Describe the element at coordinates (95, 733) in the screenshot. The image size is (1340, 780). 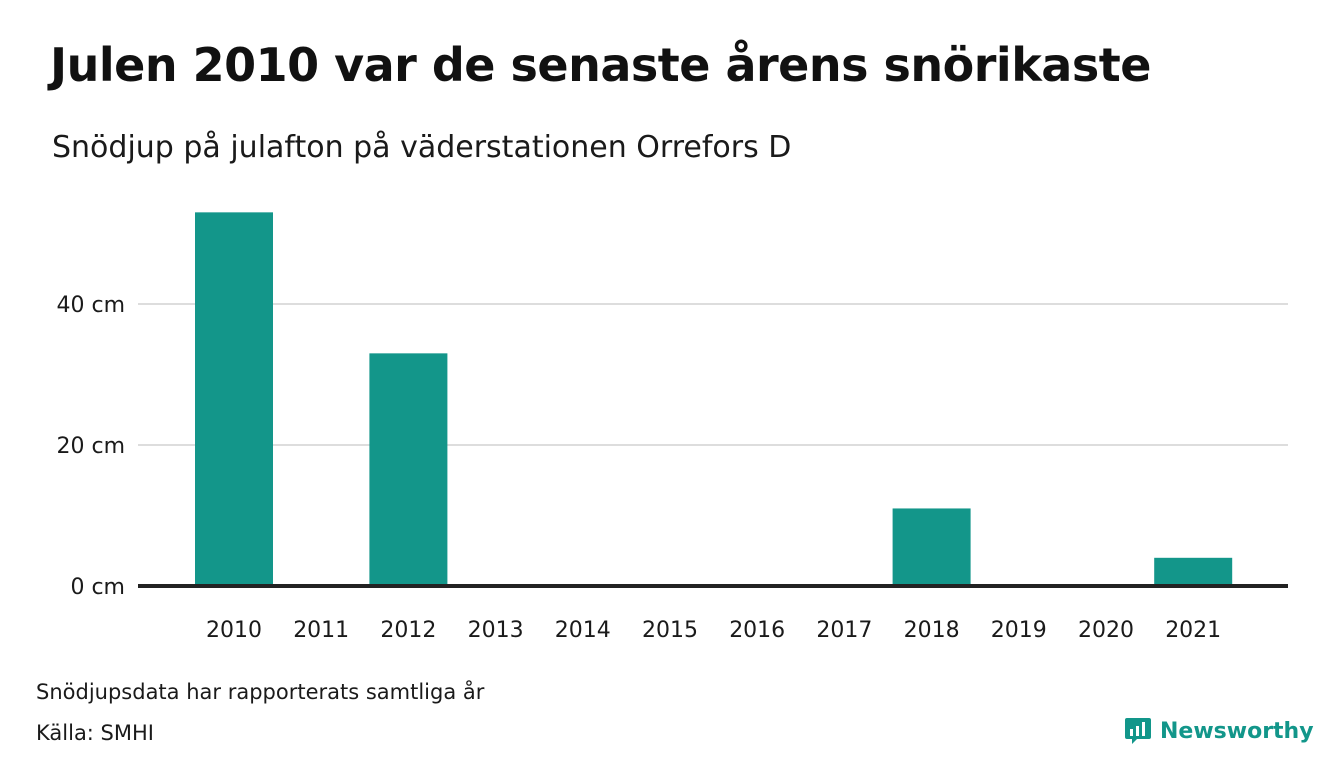
I see `source-credit: Källa: SMHI` at that location.